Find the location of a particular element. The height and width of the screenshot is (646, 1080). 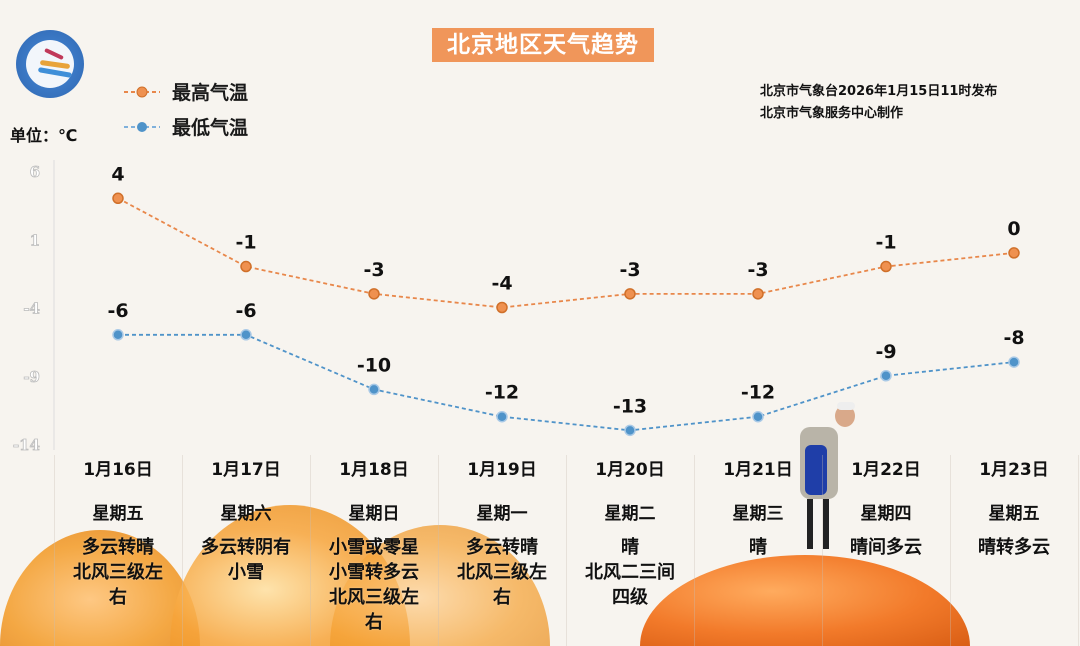

low-temp-label: -8 is located at coordinates (1013, 338).